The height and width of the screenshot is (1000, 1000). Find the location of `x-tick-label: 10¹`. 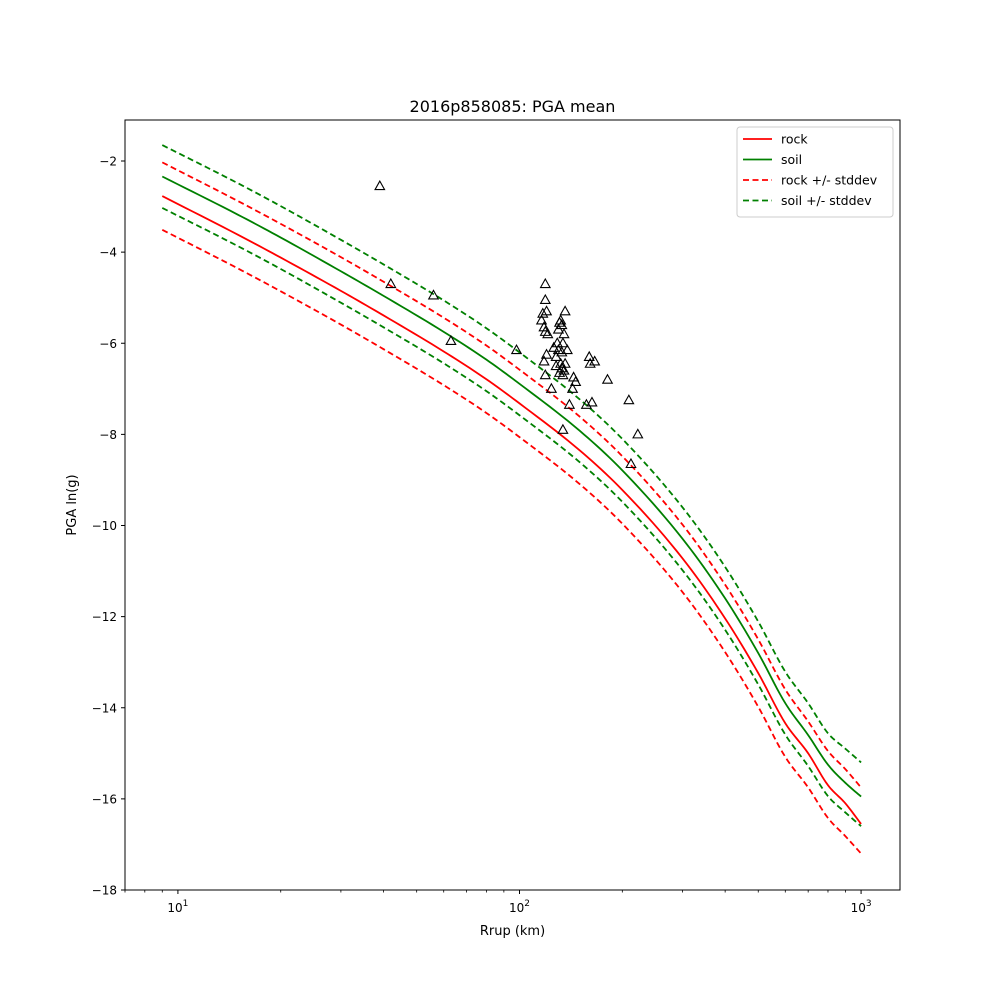

x-tick-label: 10¹ is located at coordinates (177, 907).